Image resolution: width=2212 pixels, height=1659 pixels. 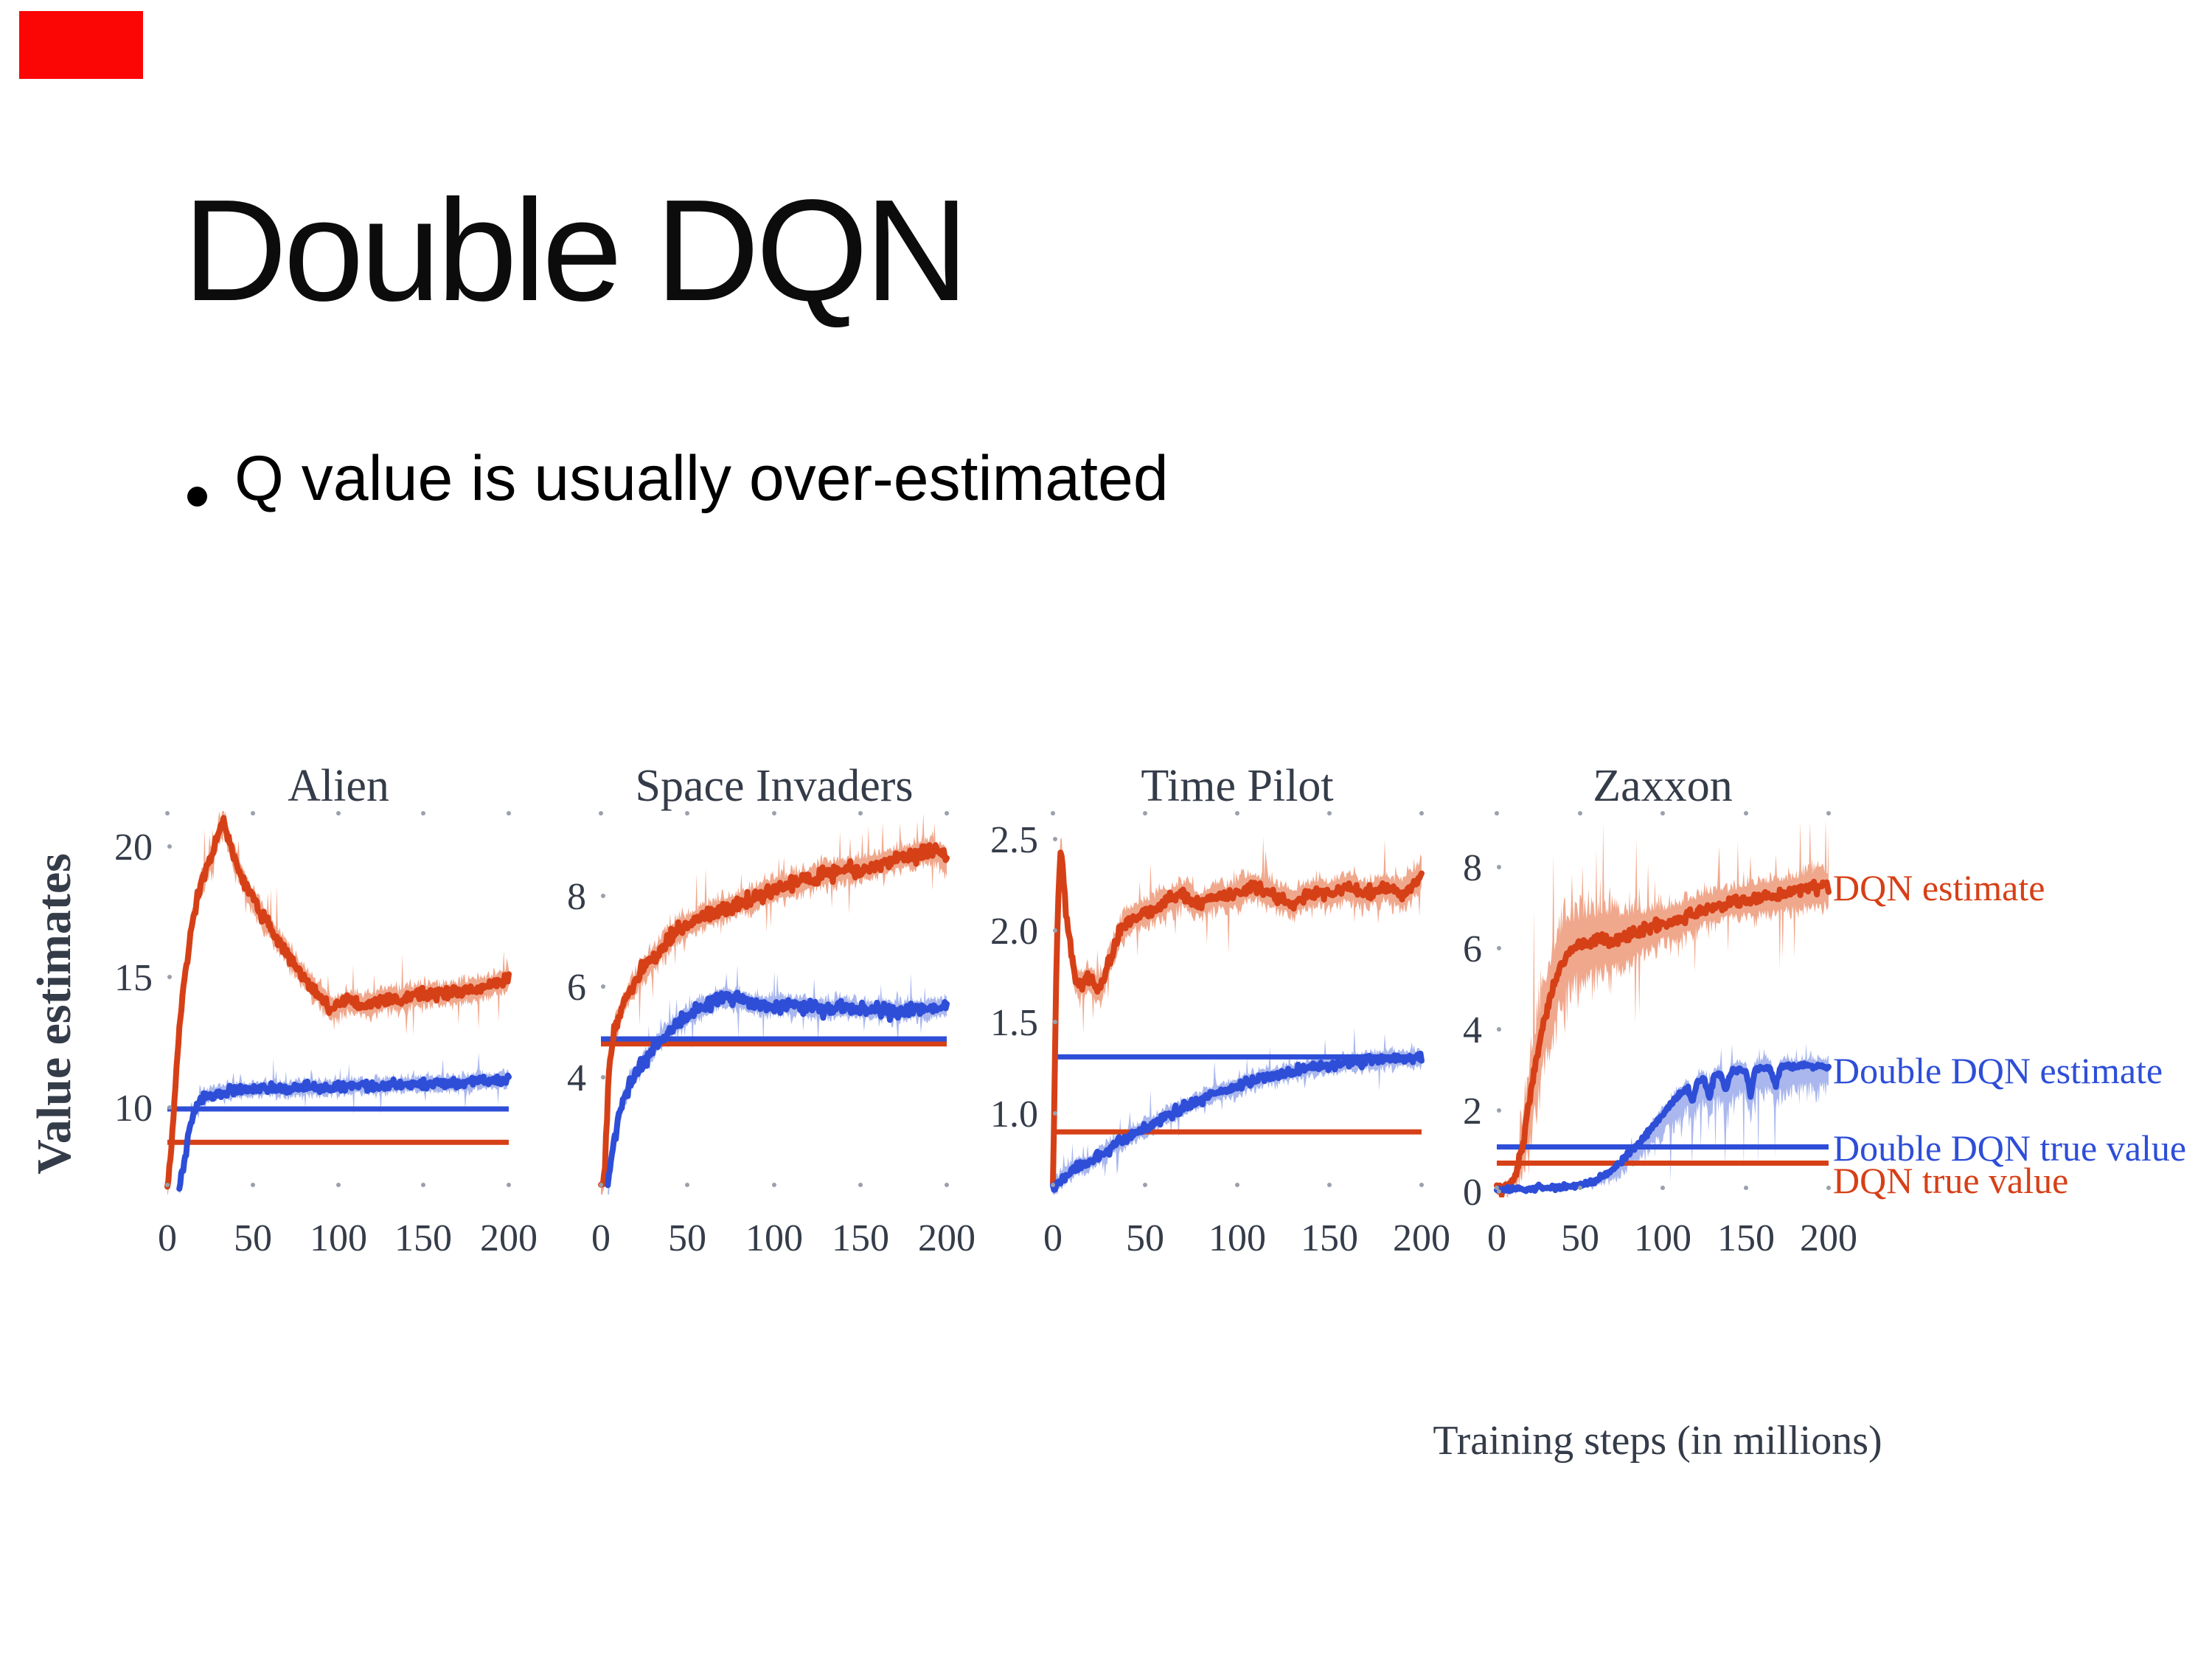 I want to click on chart-zaxxon: Zaxxon 0 2 4 6 8 0 50 100 150 200, so click(x=1660, y=1010).